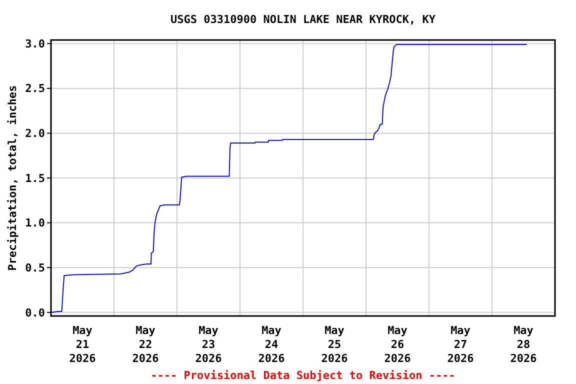 This screenshot has width=576, height=384. What do you see at coordinates (35, 313) in the screenshot?
I see `y-tick-label: 0.0` at bounding box center [35, 313].